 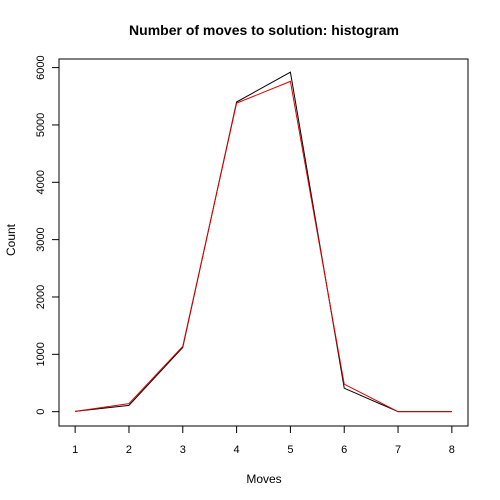 I want to click on x-tick-label: 8, so click(x=452, y=450).